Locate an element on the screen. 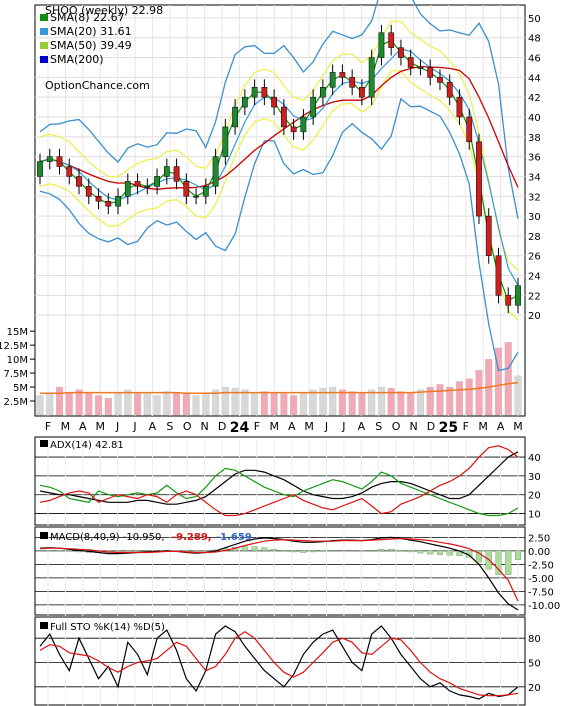 The width and height of the screenshot is (566, 706). minus-di-line is located at coordinates (279, 481).